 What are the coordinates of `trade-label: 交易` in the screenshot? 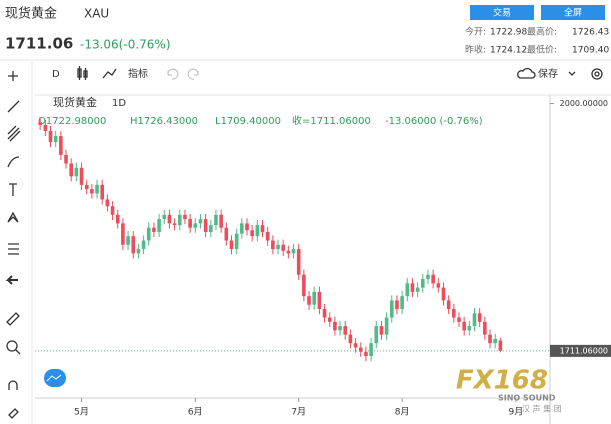 It's located at (502, 13).